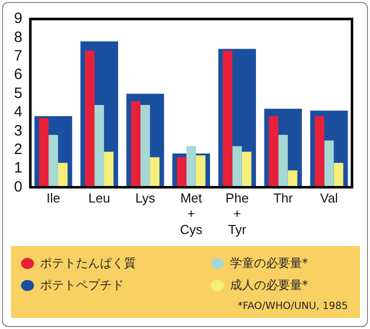 Image resolution: width=370 pixels, height=329 pixels. What do you see at coordinates (283, 198) in the screenshot?
I see `x-tick-label: Thr` at bounding box center [283, 198].